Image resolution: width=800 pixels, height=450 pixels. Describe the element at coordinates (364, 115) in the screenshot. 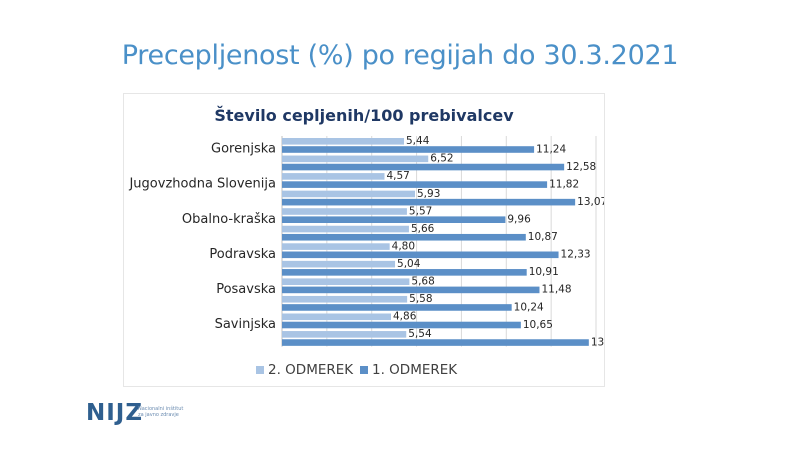

I see `chart-title: Število cepljenih/100 prebivalcev` at that location.